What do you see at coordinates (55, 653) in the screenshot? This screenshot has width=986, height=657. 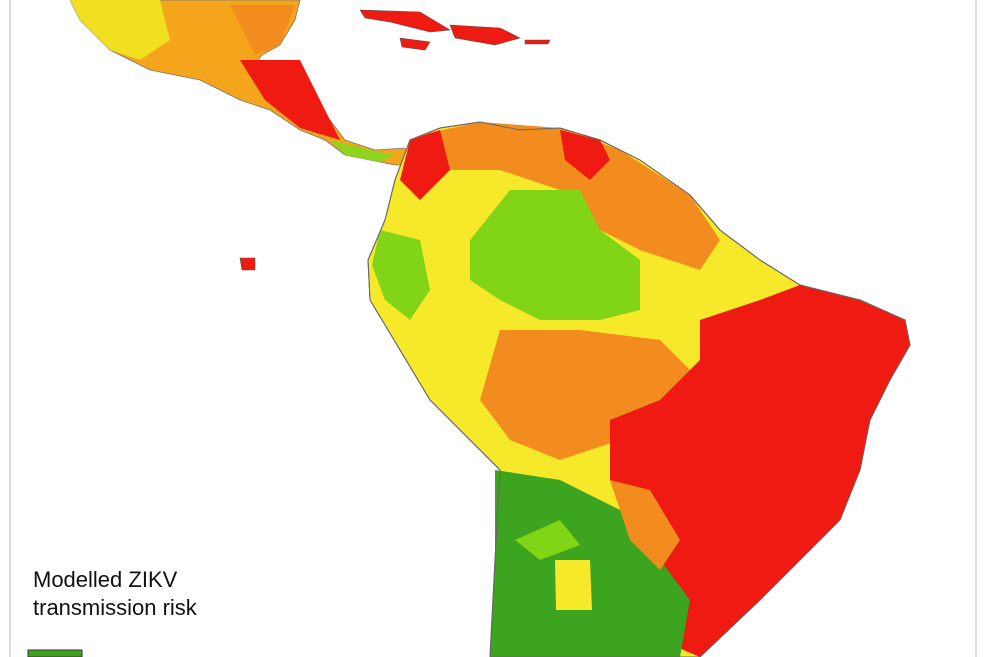 I see `legend-swatch` at bounding box center [55, 653].